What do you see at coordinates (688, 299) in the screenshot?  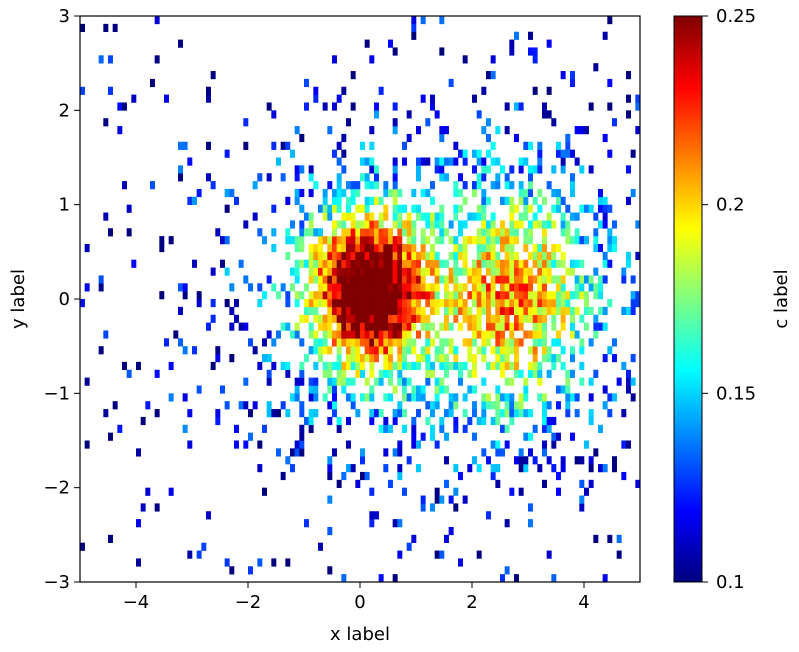 I see `colorbar` at bounding box center [688, 299].